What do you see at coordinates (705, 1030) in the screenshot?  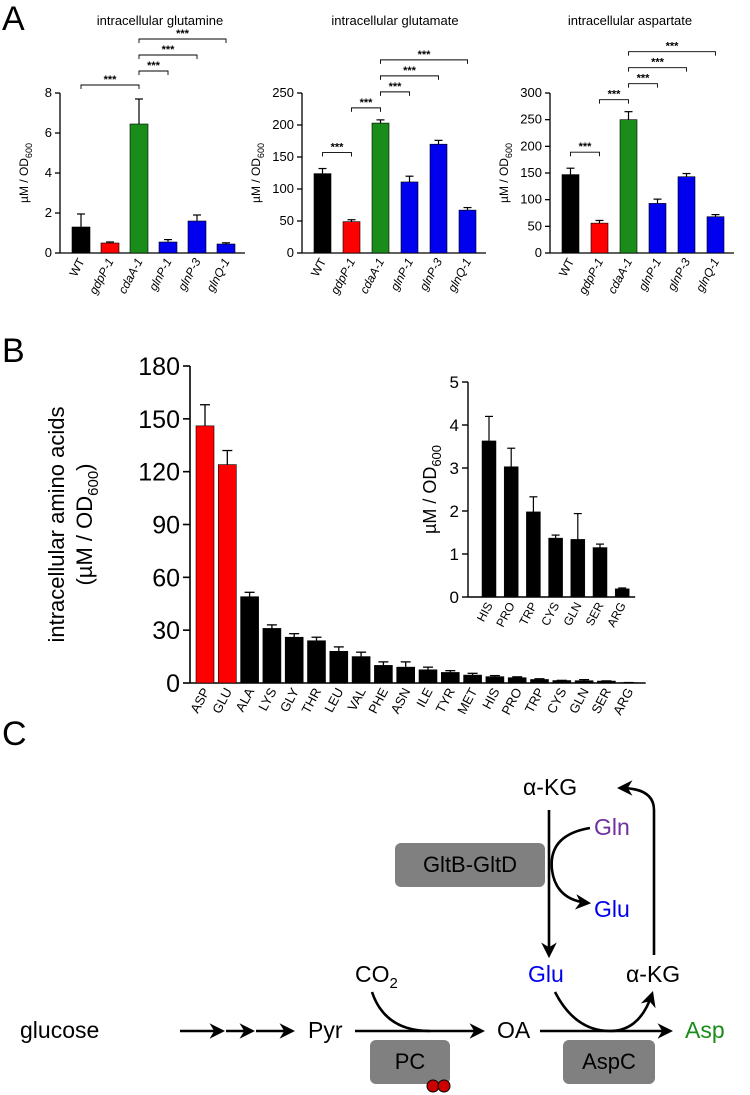 I see `node-asp: Asp` at bounding box center [705, 1030].